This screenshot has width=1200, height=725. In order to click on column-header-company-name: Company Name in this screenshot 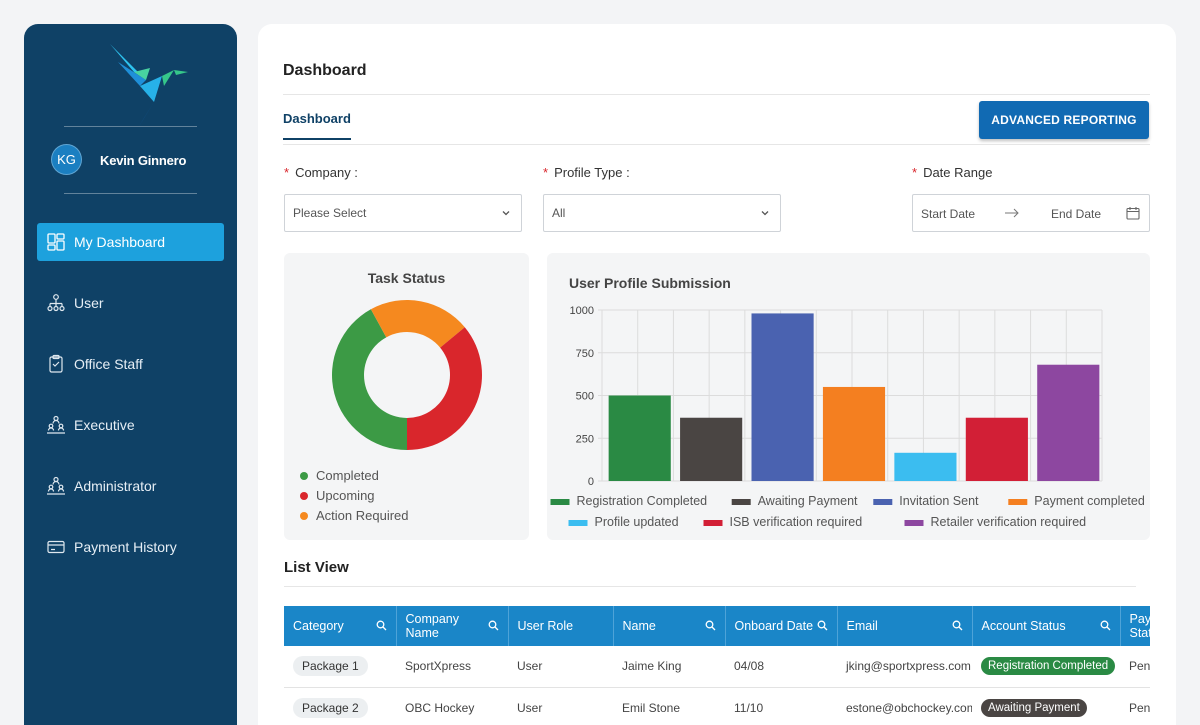, I will do `click(452, 626)`.